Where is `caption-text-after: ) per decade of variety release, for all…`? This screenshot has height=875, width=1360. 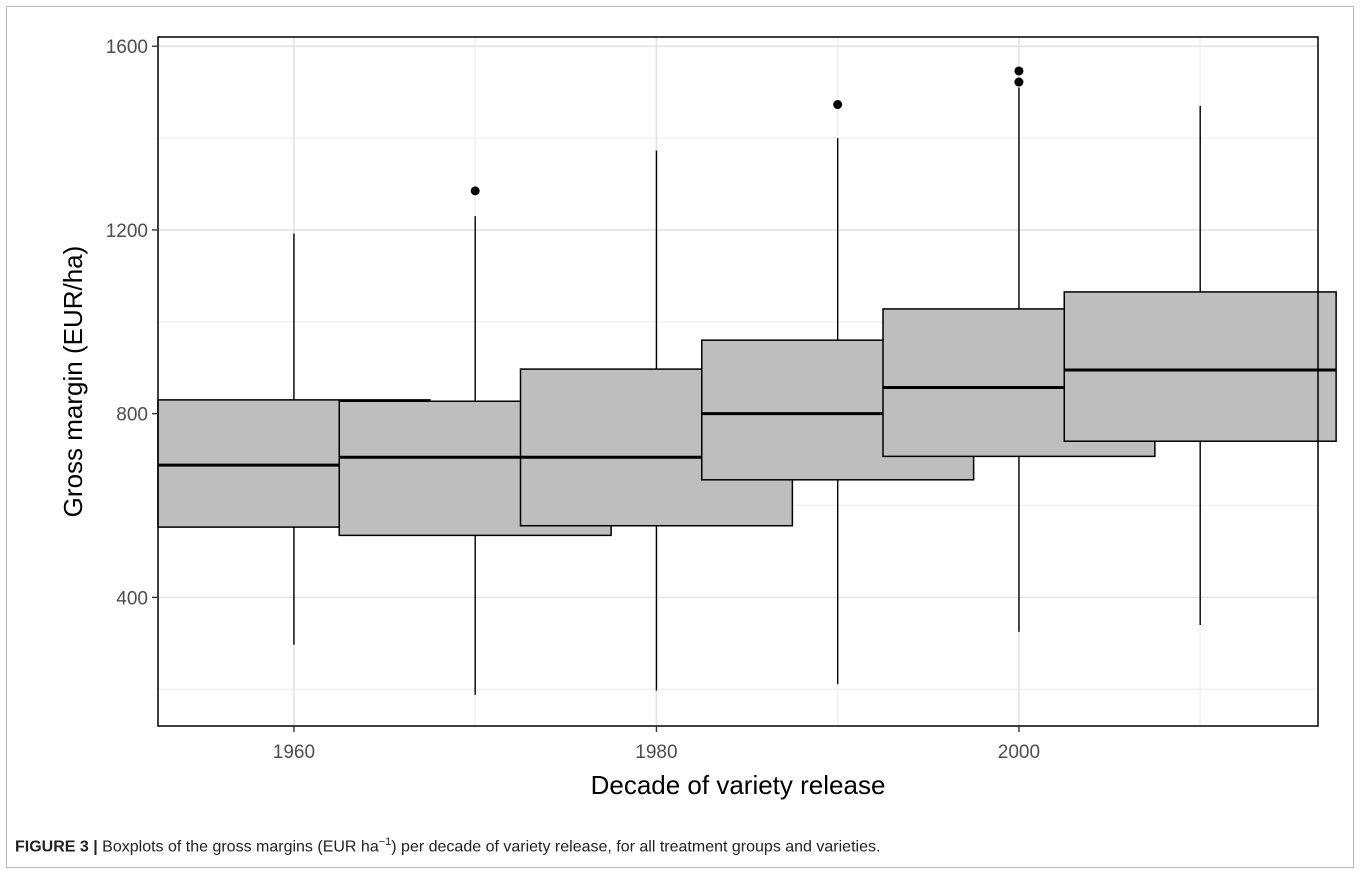 caption-text-after: ) per decade of variety release, for all… is located at coordinates (636, 847).